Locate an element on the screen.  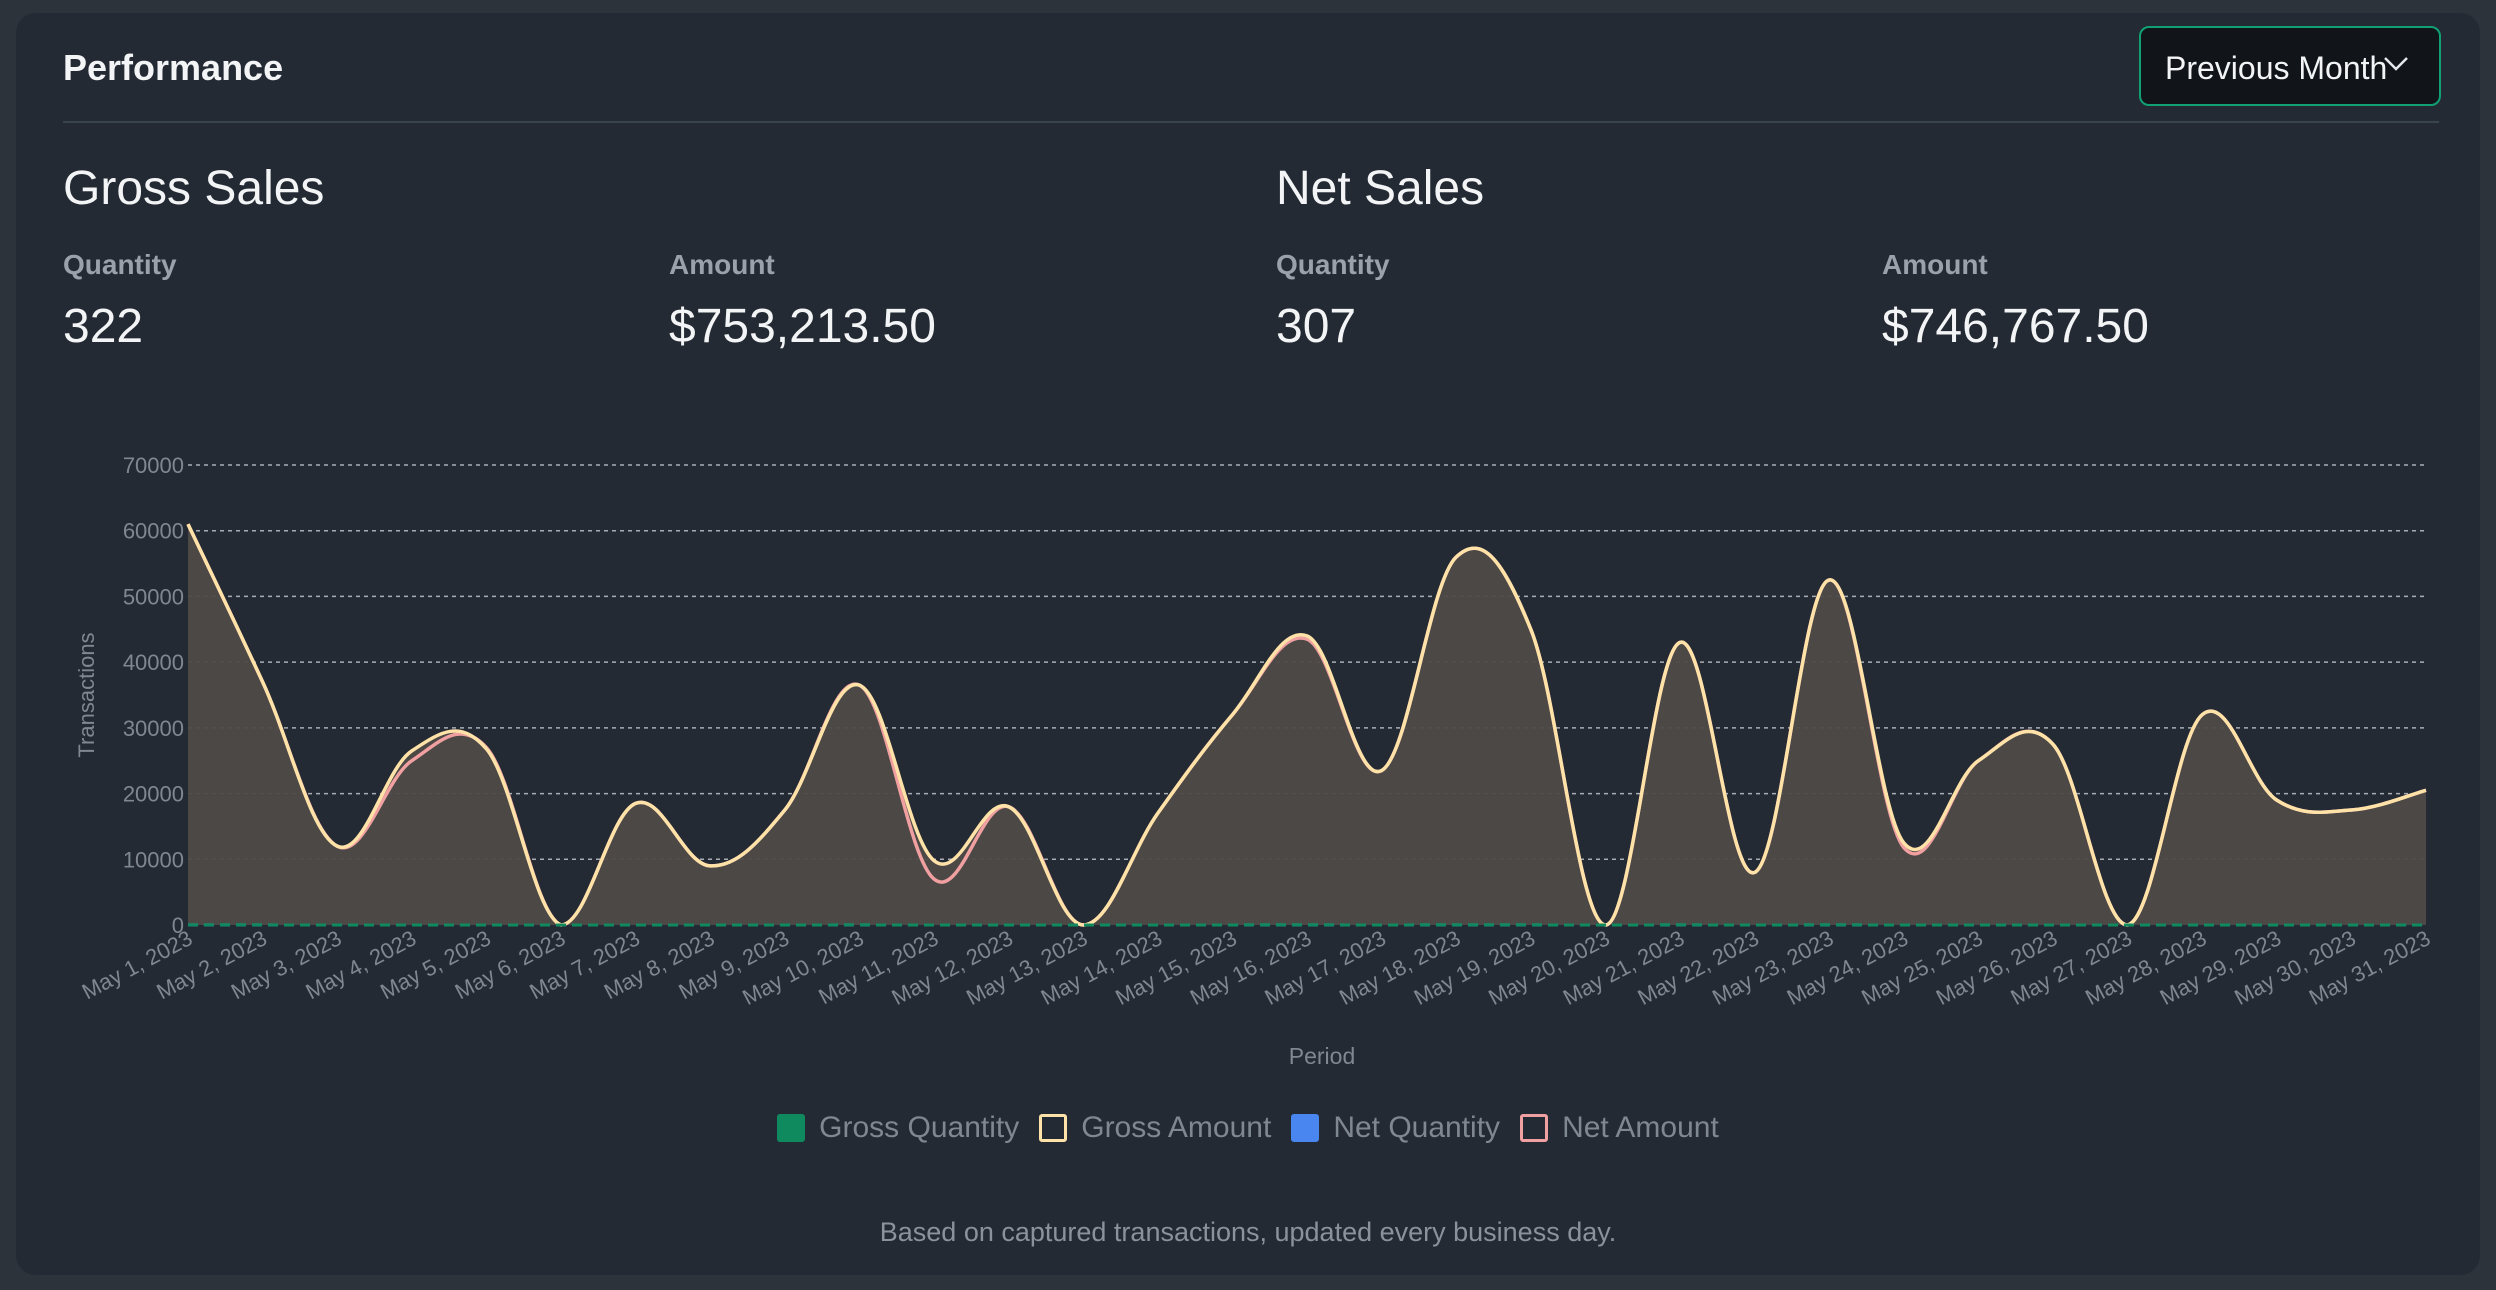
period-select: Previous Month is located at coordinates (2290, 66).